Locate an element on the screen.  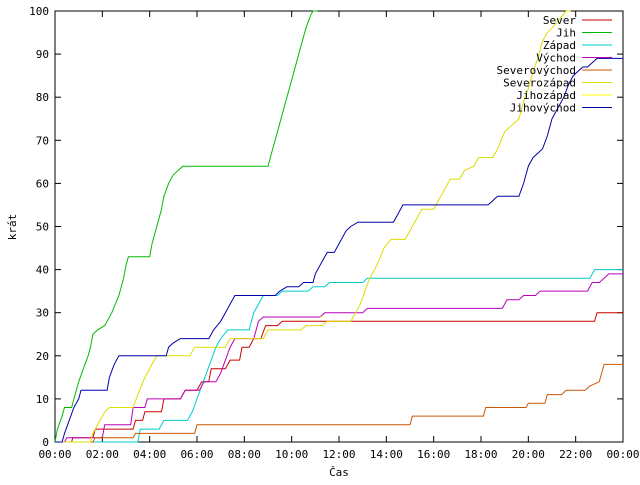
y-tick-label: 60 is located at coordinates (42, 183).